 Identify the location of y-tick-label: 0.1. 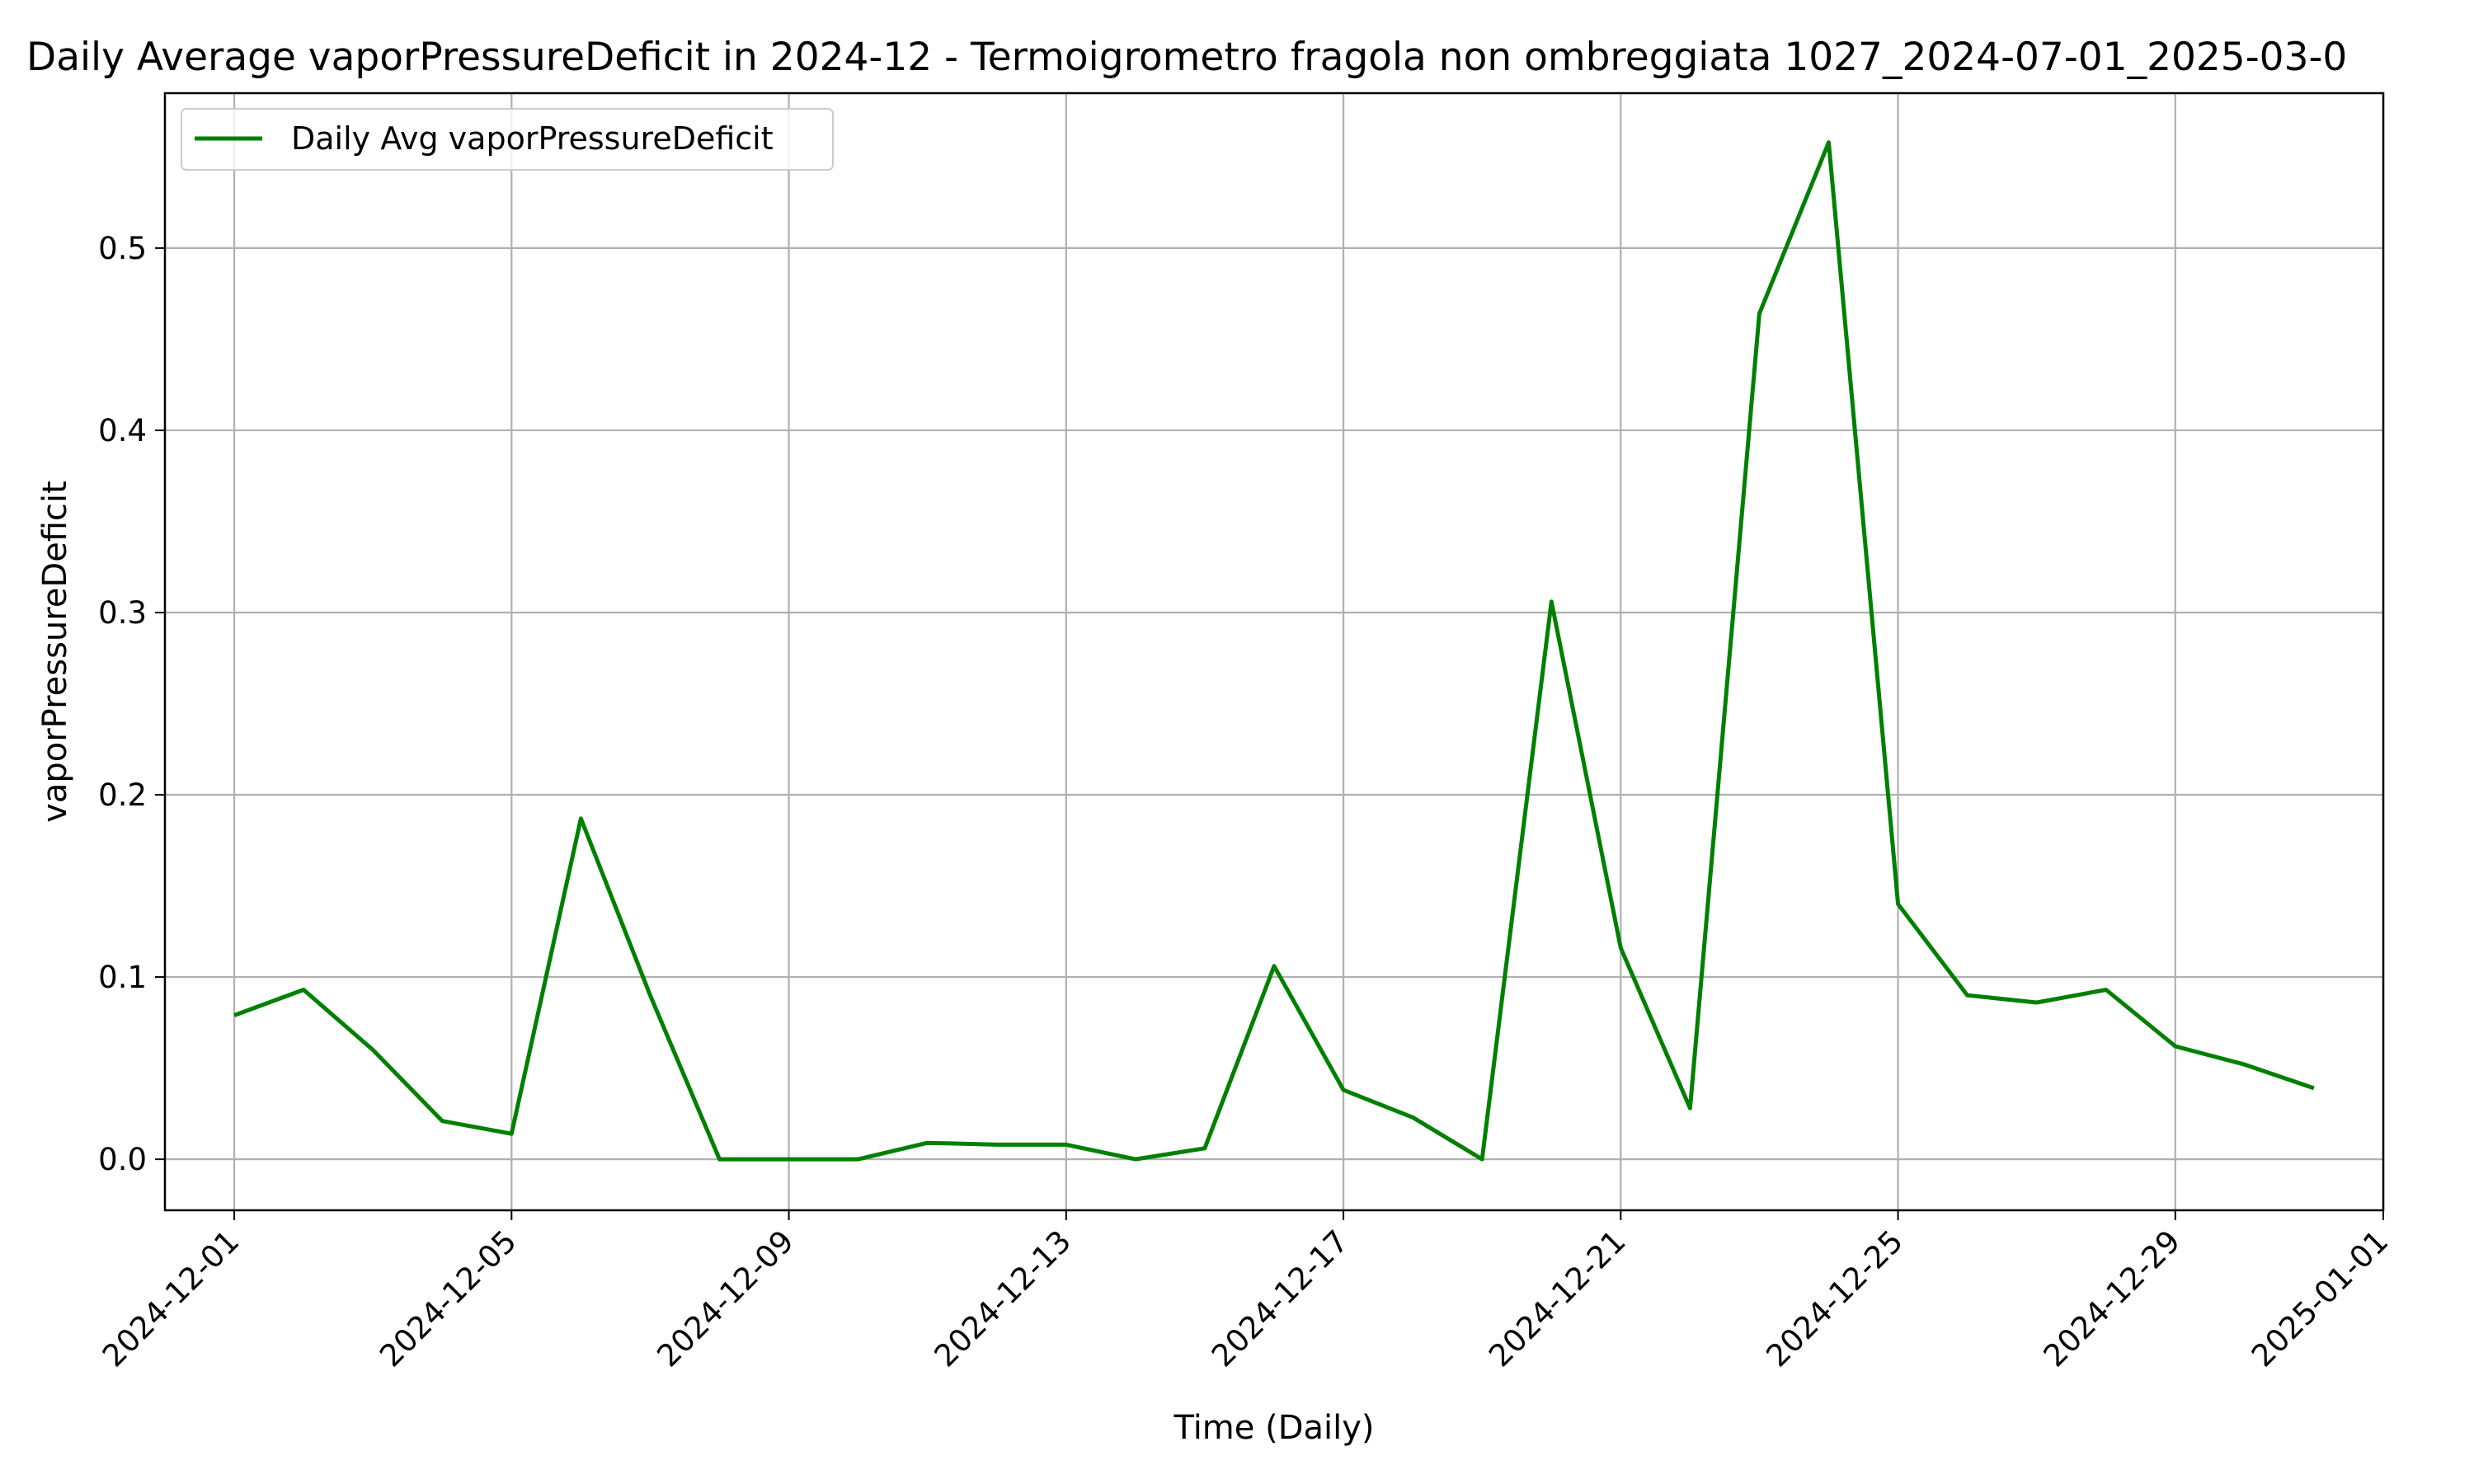
(122, 978).